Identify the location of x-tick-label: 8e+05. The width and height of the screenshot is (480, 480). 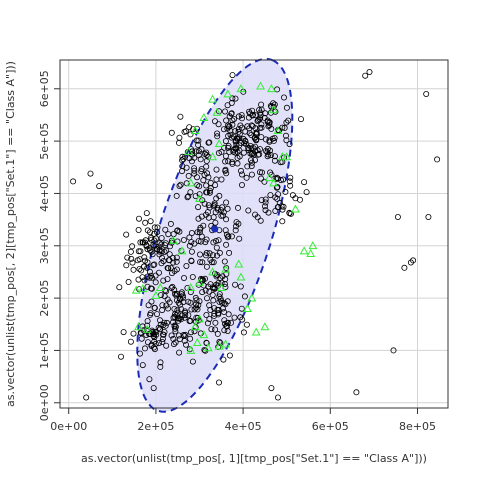
(417, 426).